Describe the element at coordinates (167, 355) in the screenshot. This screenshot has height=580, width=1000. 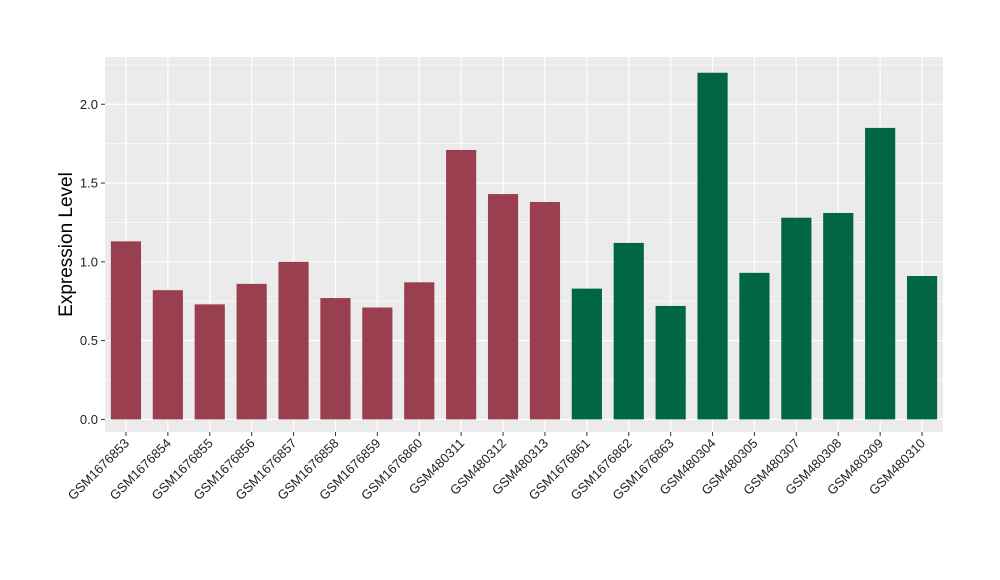
I see `bar-gsm1676854` at that location.